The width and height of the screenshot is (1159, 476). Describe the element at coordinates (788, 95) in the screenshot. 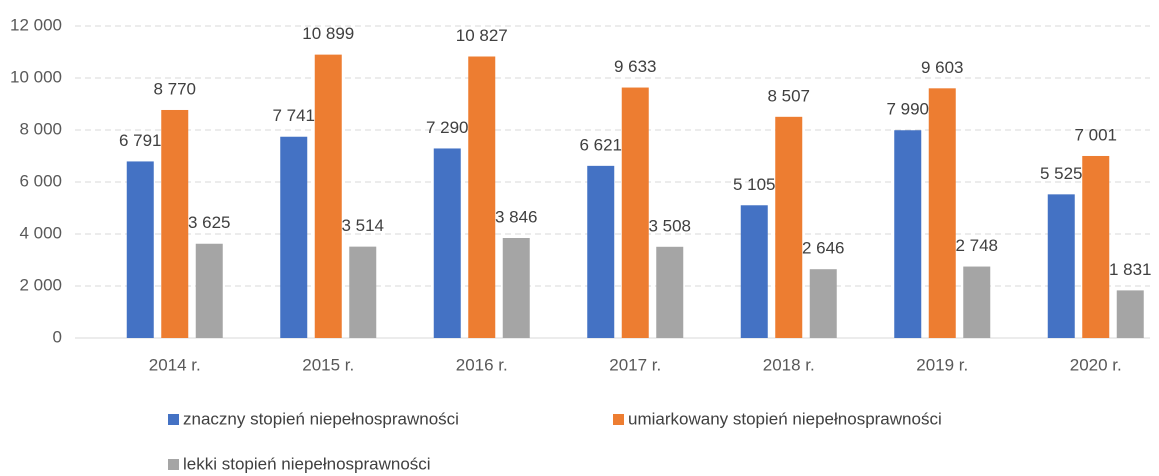

I see `data-label: 8 507` at that location.